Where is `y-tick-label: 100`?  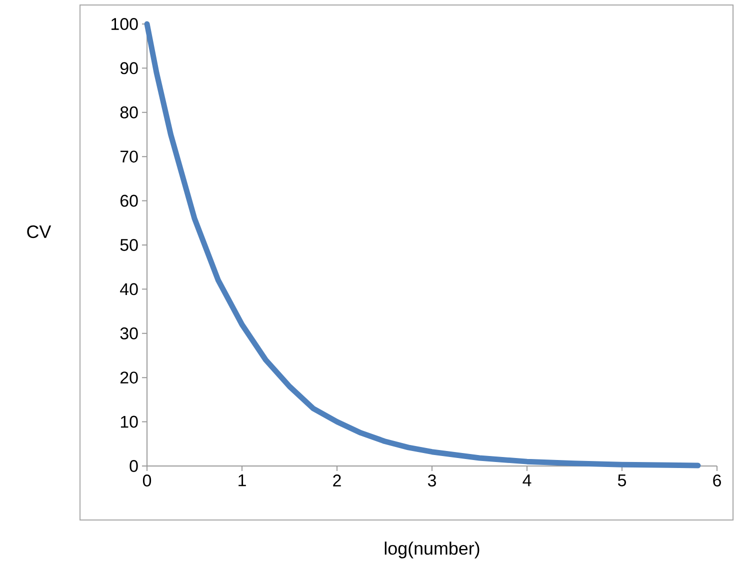
y-tick-label: 100 is located at coordinates (125, 24).